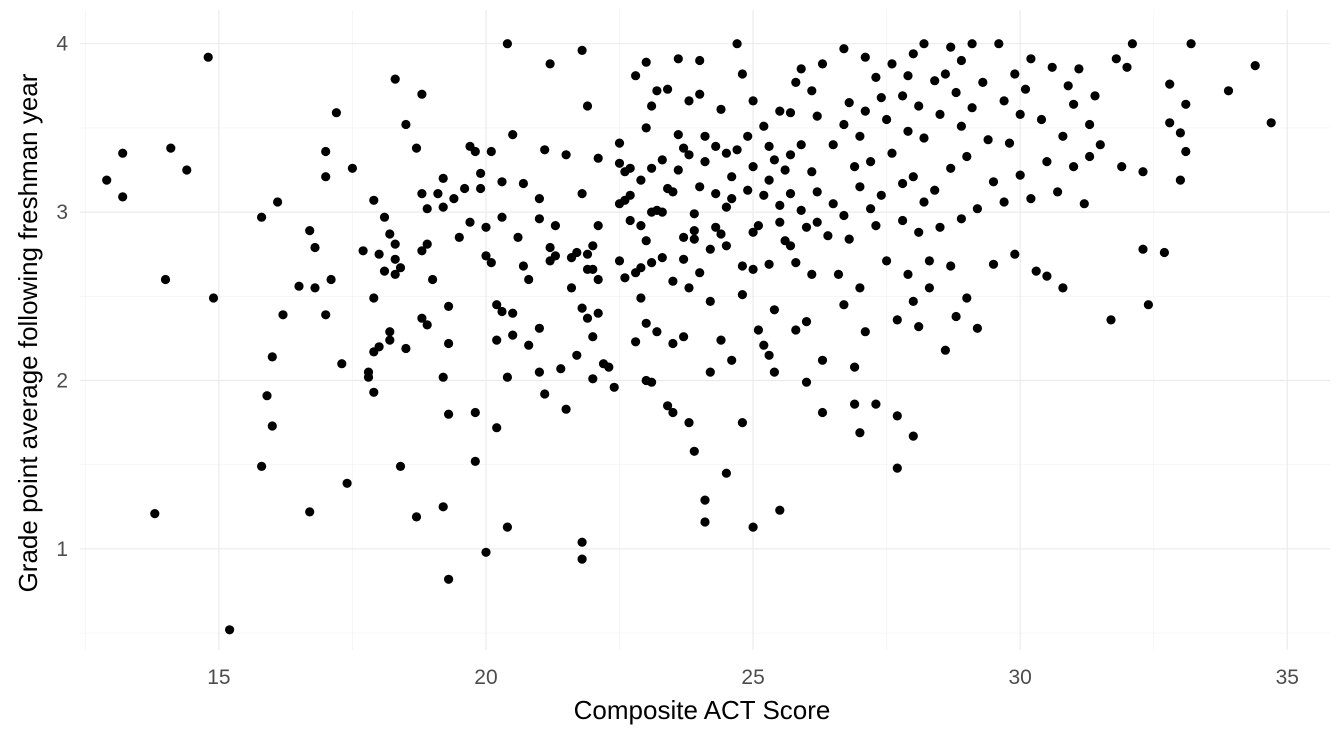 This screenshot has height=739, width=1344. What do you see at coordinates (485, 677) in the screenshot?
I see `x-tick-label: 20` at bounding box center [485, 677].